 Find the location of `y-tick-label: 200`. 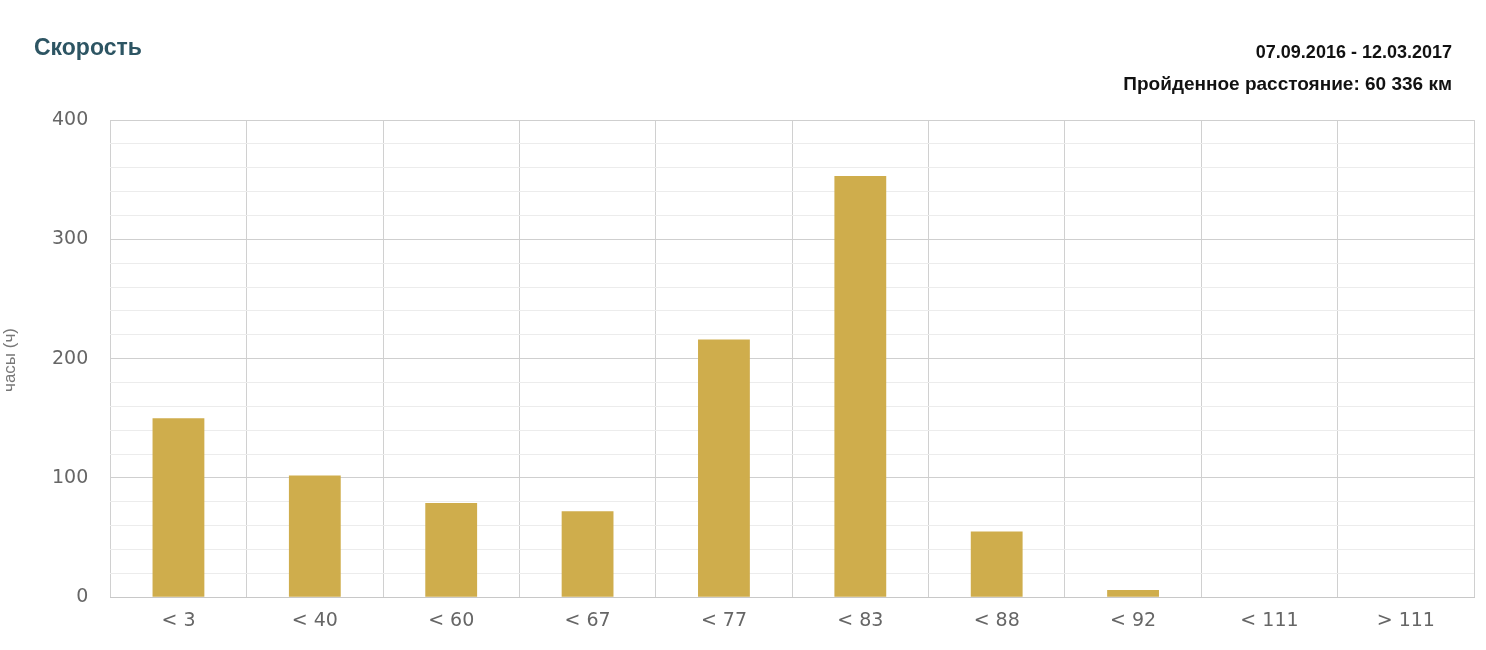

y-tick-label: 200 is located at coordinates (70, 356).